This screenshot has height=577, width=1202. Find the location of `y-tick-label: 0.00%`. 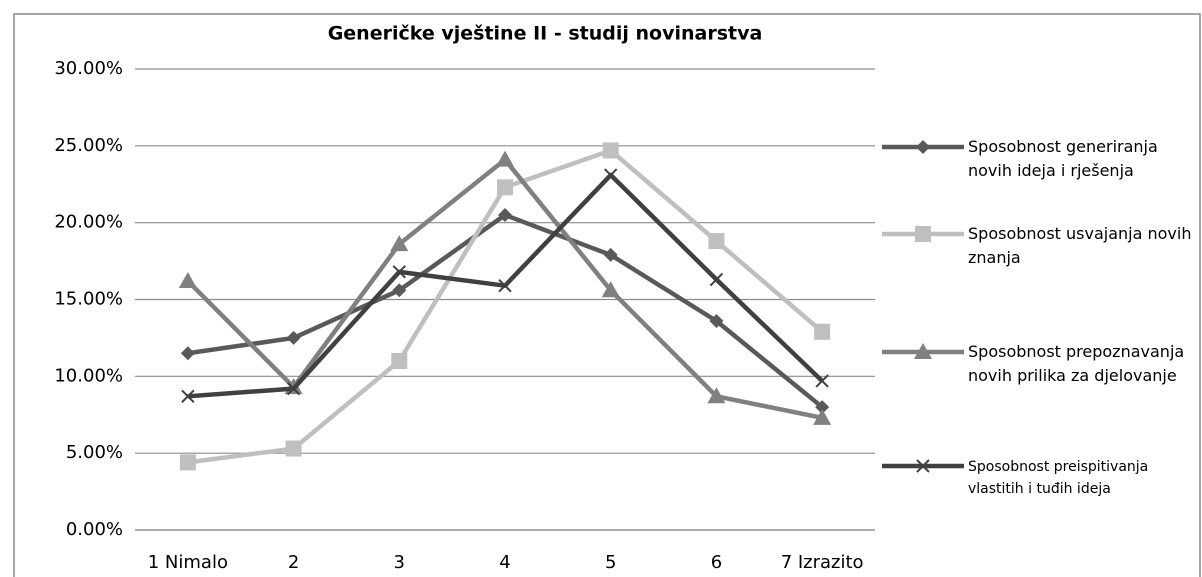

y-tick-label: 0.00% is located at coordinates (94, 529).